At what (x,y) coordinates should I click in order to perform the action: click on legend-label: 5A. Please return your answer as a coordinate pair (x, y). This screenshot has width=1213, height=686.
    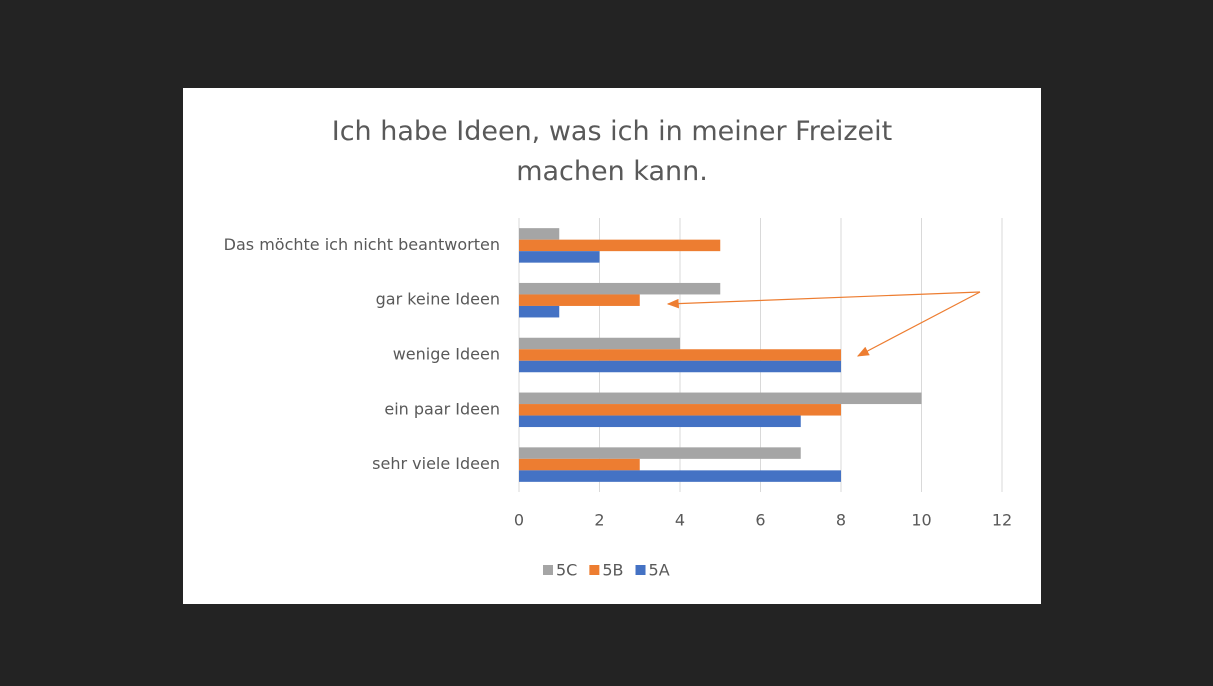
    Looking at the image, I should click on (659, 570).